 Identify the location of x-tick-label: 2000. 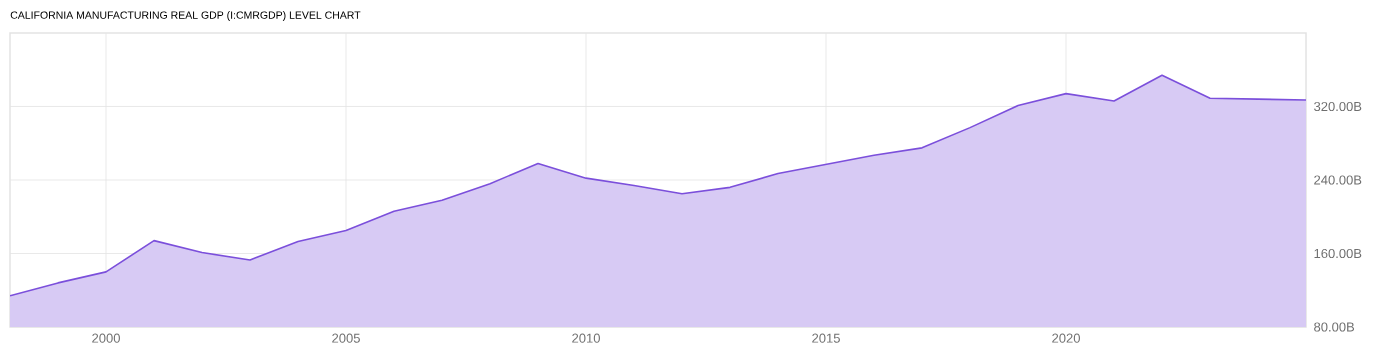
(106, 338).